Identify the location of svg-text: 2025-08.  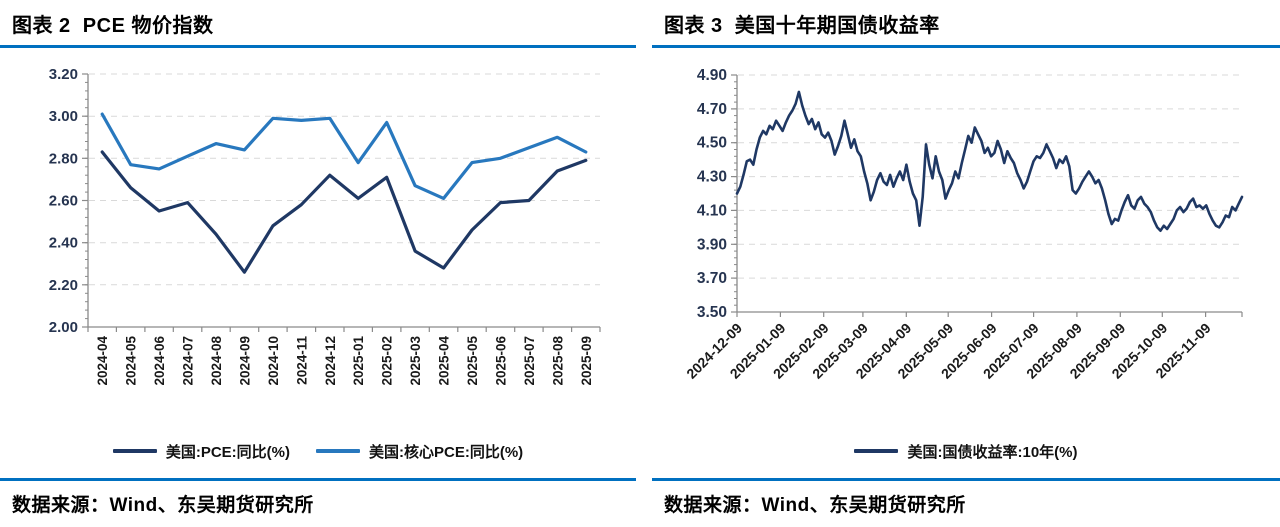
(557, 361).